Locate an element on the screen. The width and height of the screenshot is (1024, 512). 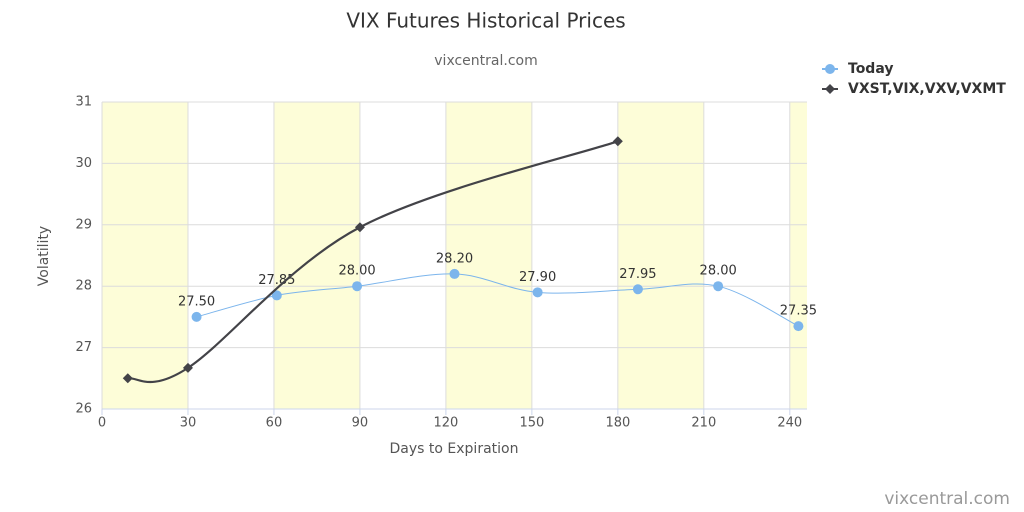
data-label: 27.85 is located at coordinates (276, 280).